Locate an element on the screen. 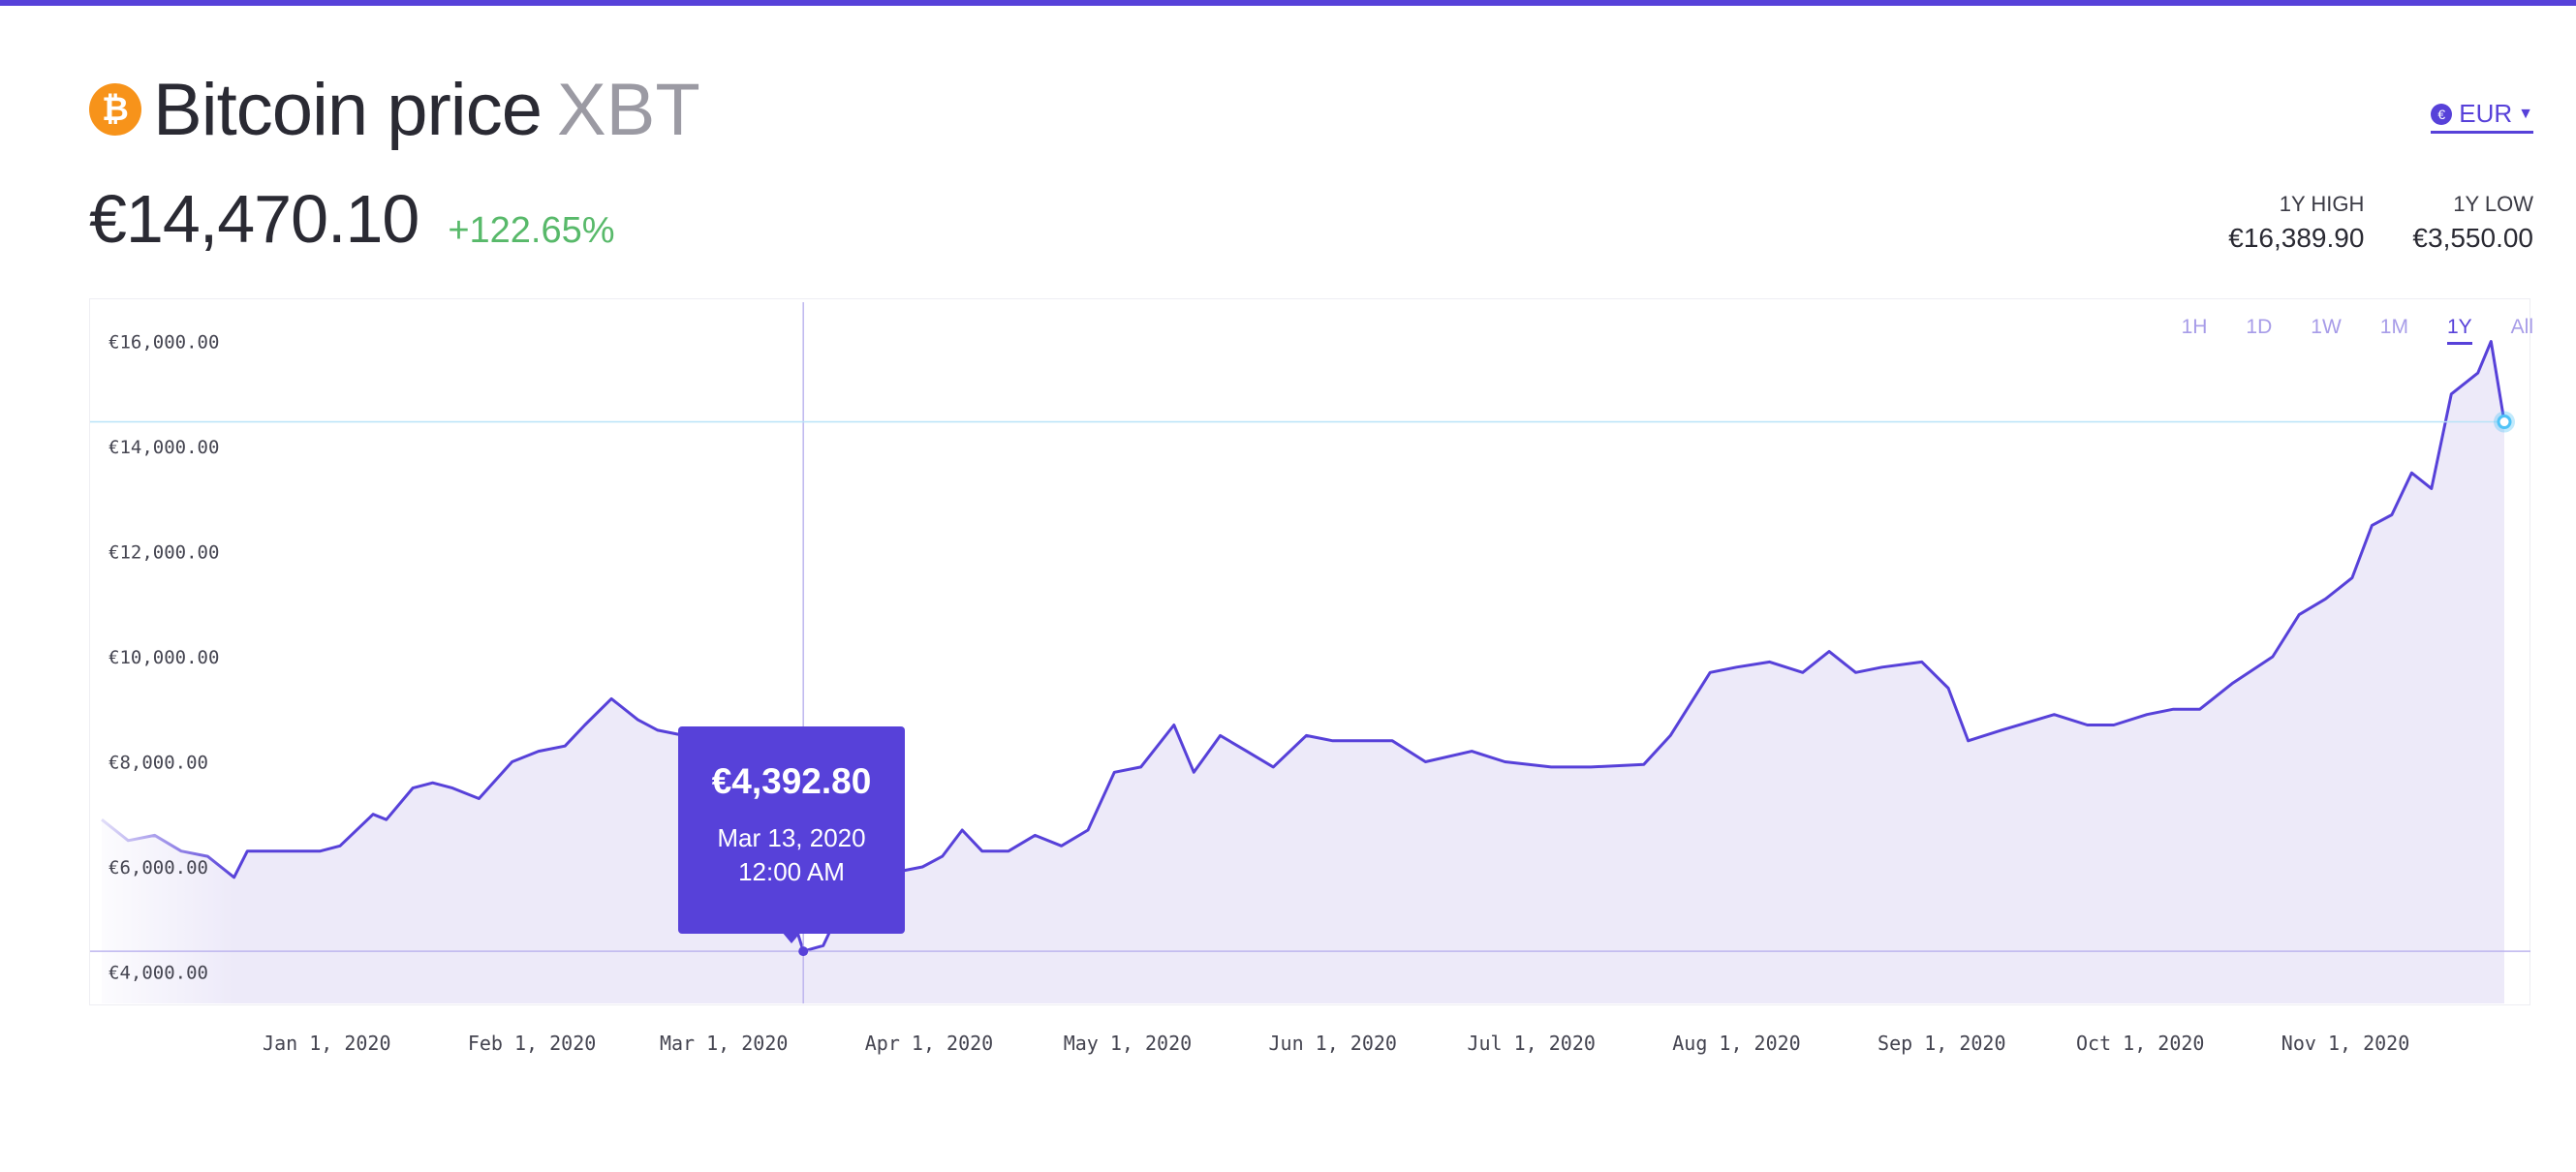  page-header: ₿ Bitcoin price XBT is located at coordinates (394, 109).